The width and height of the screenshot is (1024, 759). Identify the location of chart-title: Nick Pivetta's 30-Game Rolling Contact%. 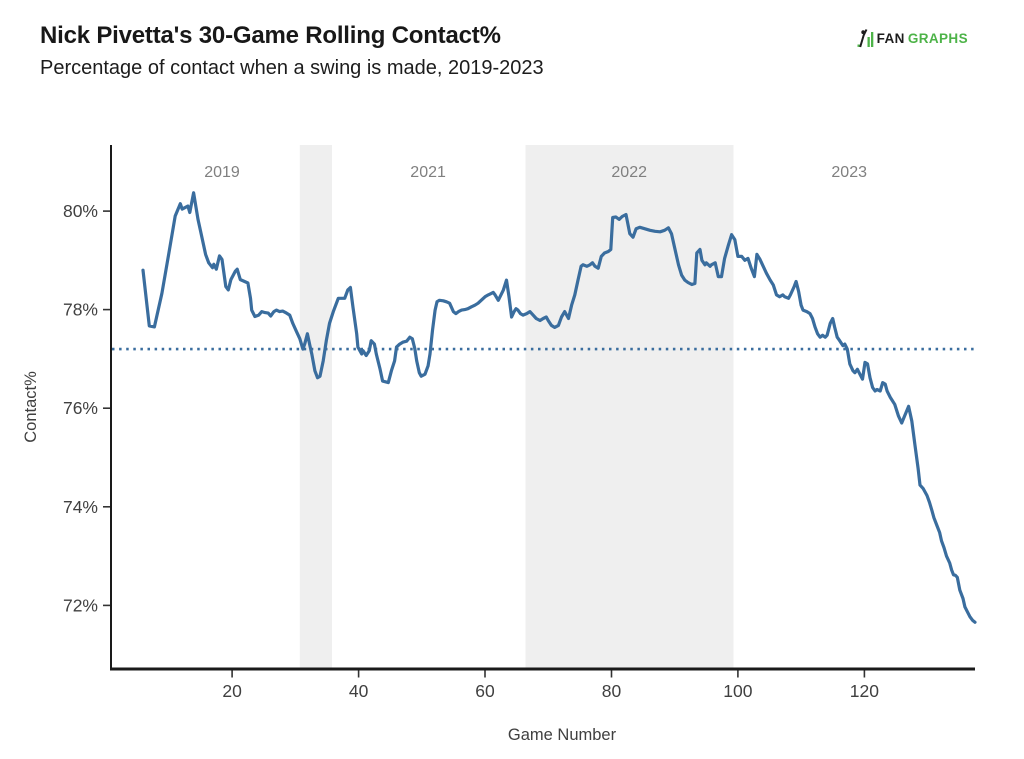
(270, 35).